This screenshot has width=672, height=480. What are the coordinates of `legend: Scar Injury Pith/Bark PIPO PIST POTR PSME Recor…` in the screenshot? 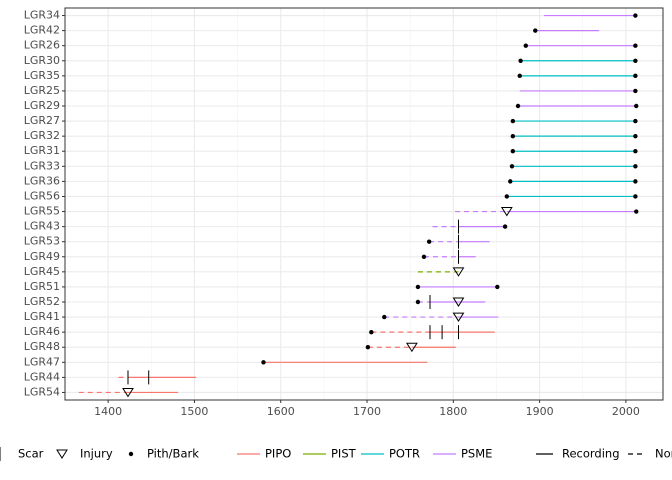 It's located at (336, 454).